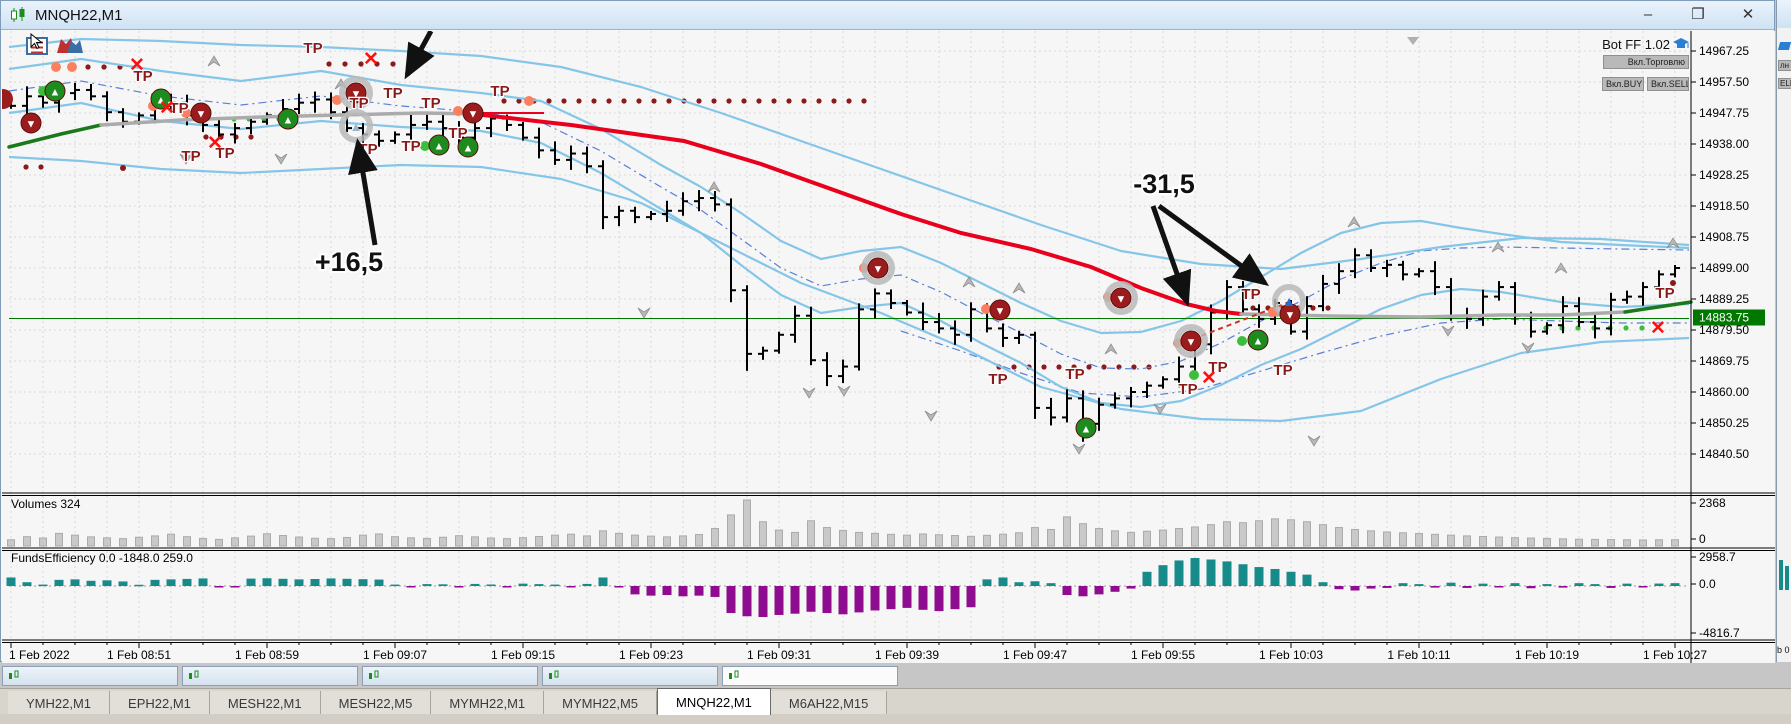 This screenshot has width=1791, height=724. Describe the element at coordinates (376, 703) in the screenshot. I see `tab-mesh22-m5: MESH22,M5` at that location.